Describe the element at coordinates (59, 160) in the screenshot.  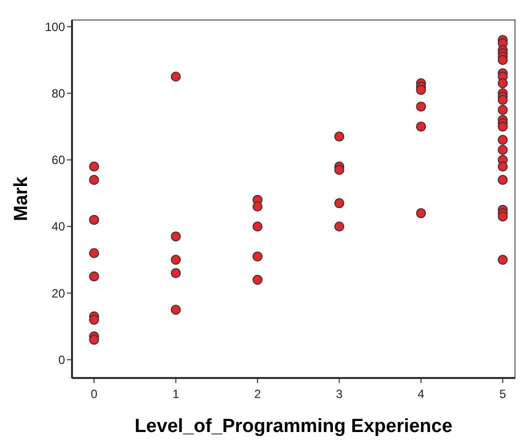
I see `y-tick-label: 60` at that location.